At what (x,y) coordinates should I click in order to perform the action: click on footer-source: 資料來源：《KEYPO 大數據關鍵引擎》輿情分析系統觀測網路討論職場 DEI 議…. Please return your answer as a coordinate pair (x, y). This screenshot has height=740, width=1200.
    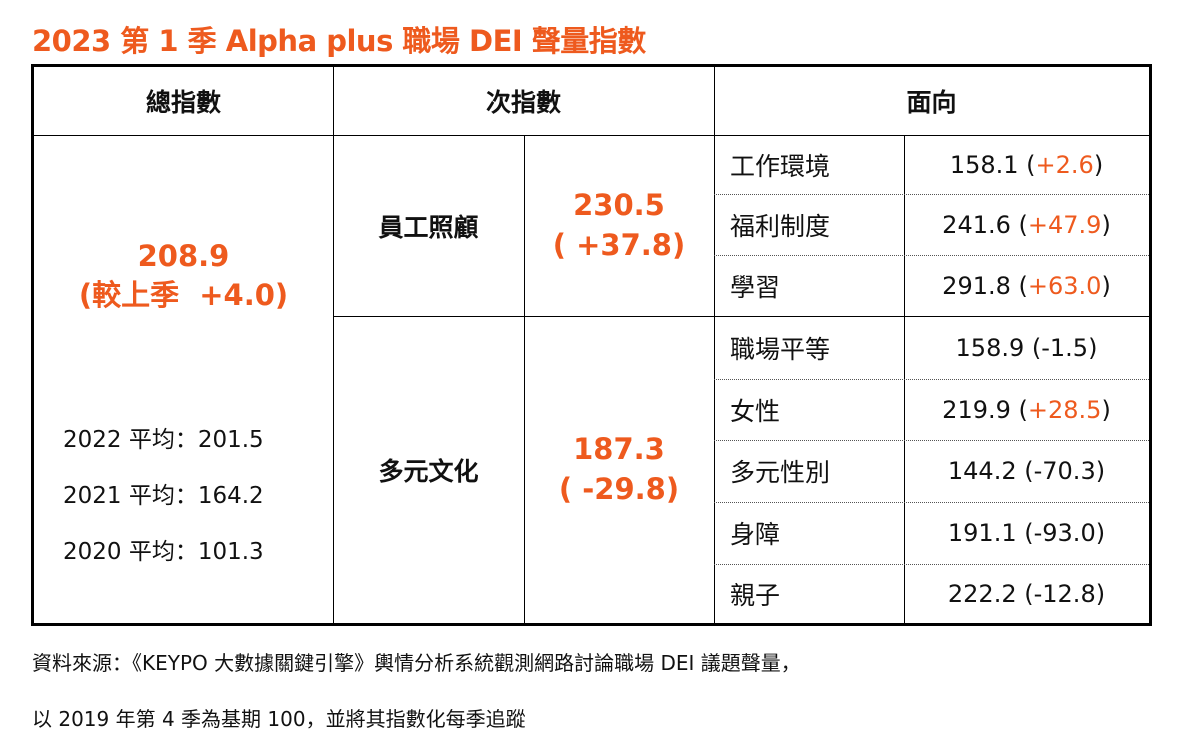
    Looking at the image, I should click on (416, 663).